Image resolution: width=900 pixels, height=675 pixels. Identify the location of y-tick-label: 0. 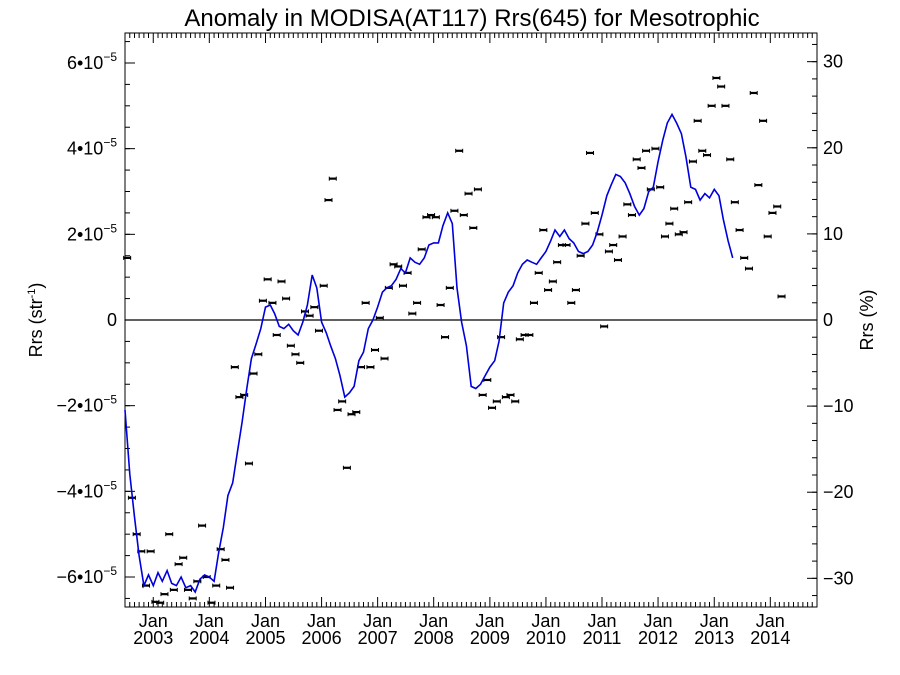
(112, 320).